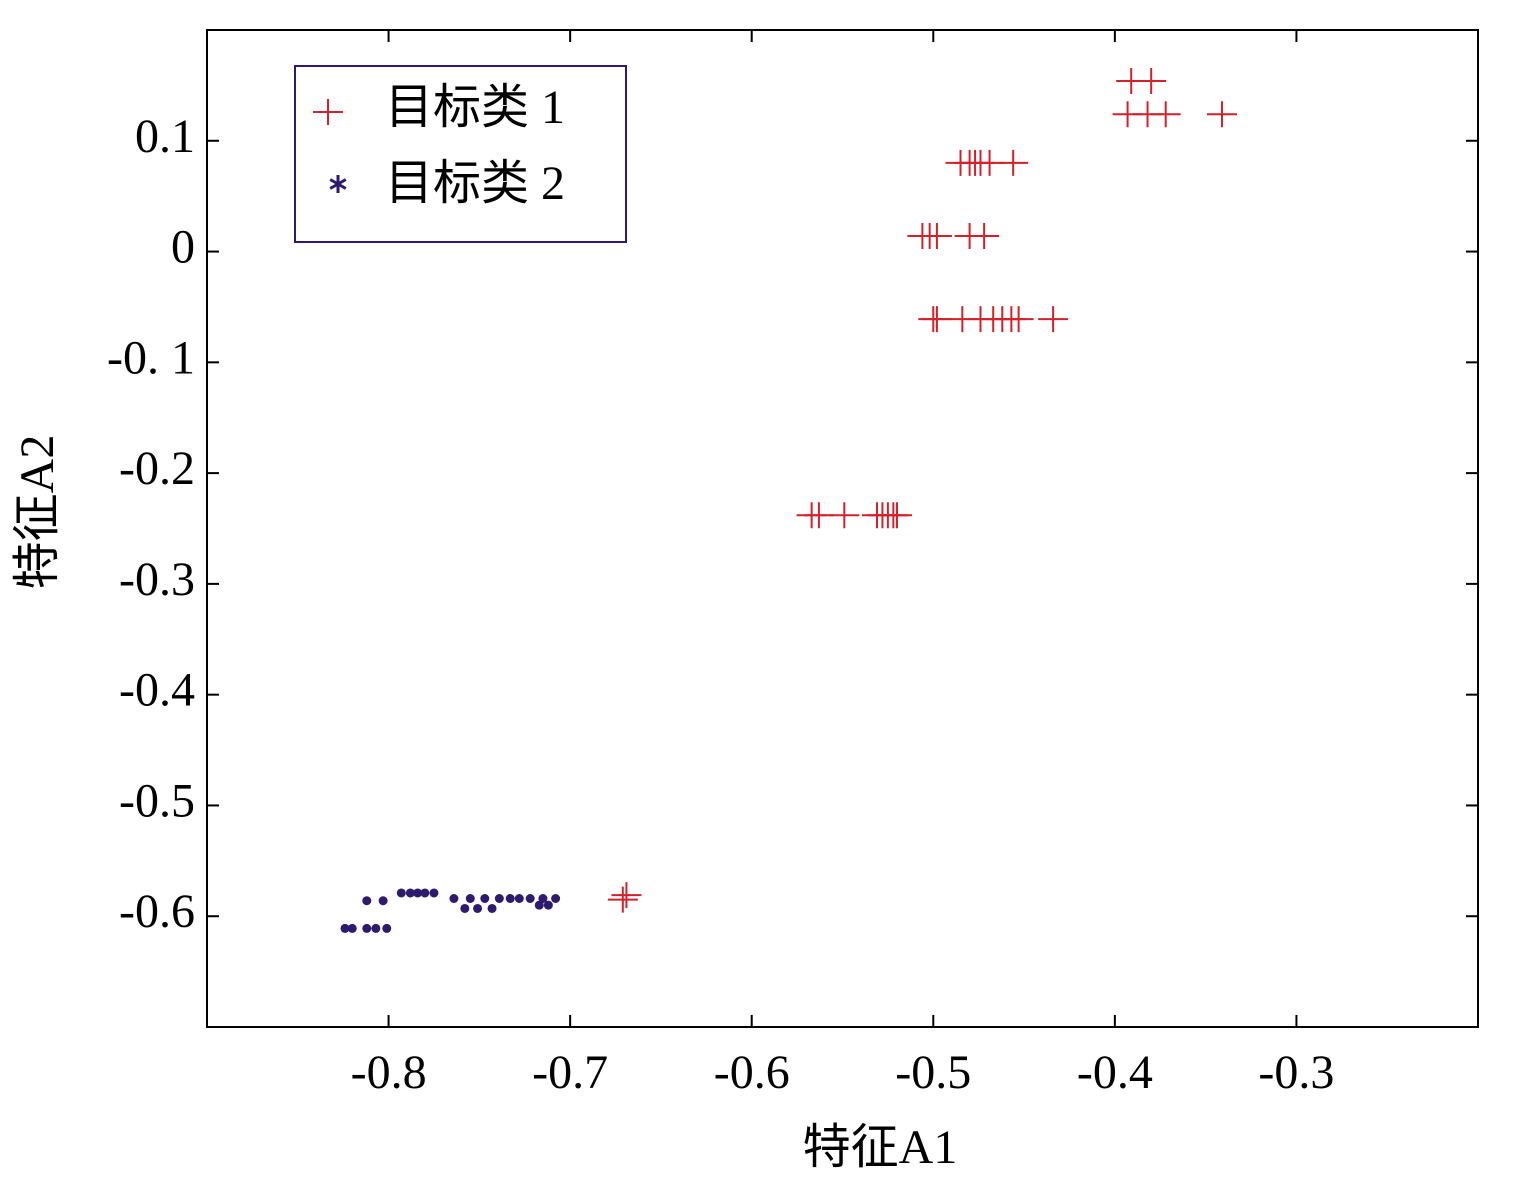 The height and width of the screenshot is (1188, 1519). Describe the element at coordinates (570, 1072) in the screenshot. I see `x-tick-label: -0.7` at that location.